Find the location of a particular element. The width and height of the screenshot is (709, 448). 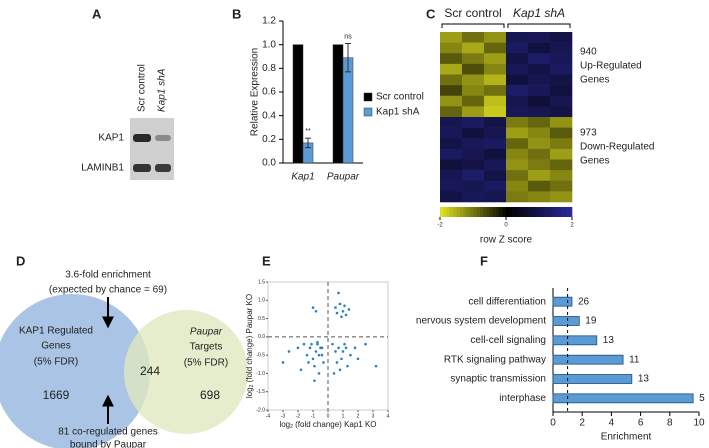

category-label: RTK signaling pathway is located at coordinates (495, 359).